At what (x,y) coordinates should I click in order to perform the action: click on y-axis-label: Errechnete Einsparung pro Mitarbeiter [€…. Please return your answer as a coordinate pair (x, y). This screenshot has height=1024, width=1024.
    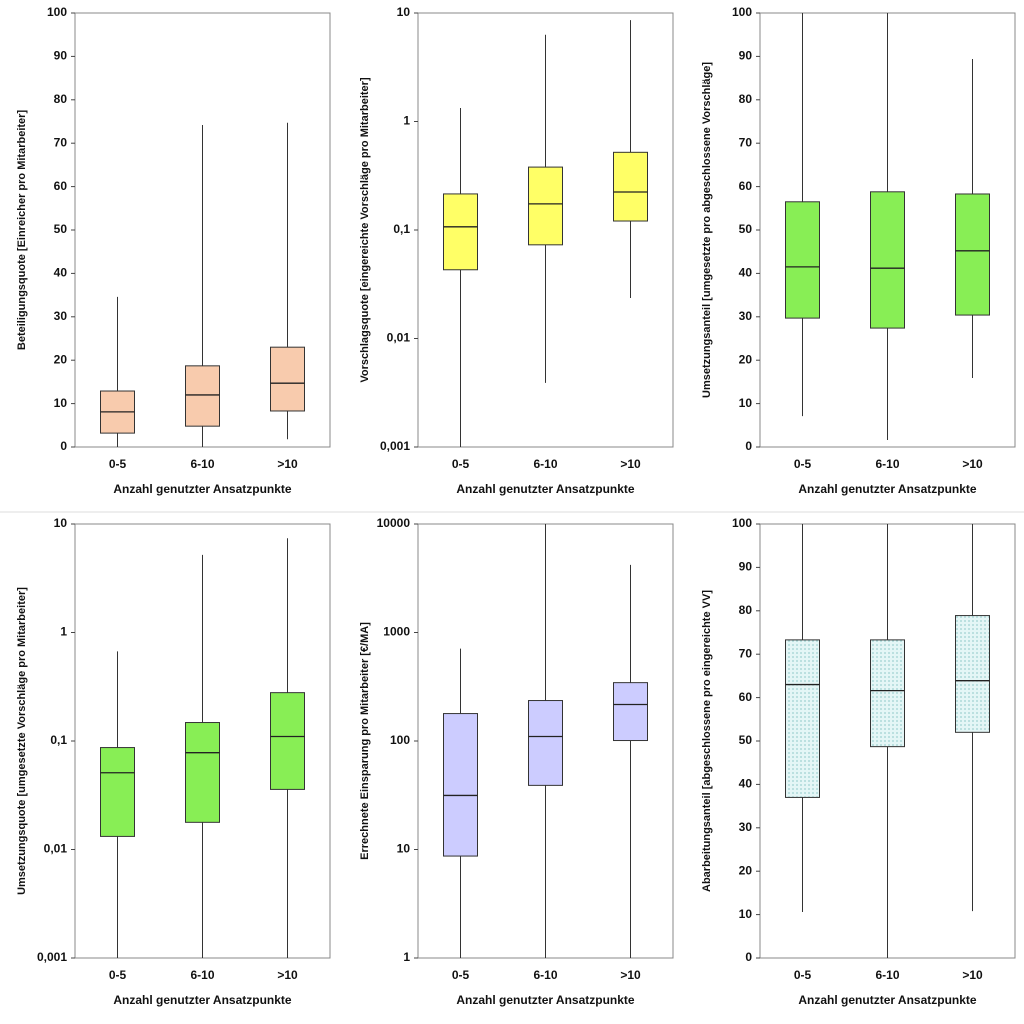
    Looking at the image, I should click on (365, 741).